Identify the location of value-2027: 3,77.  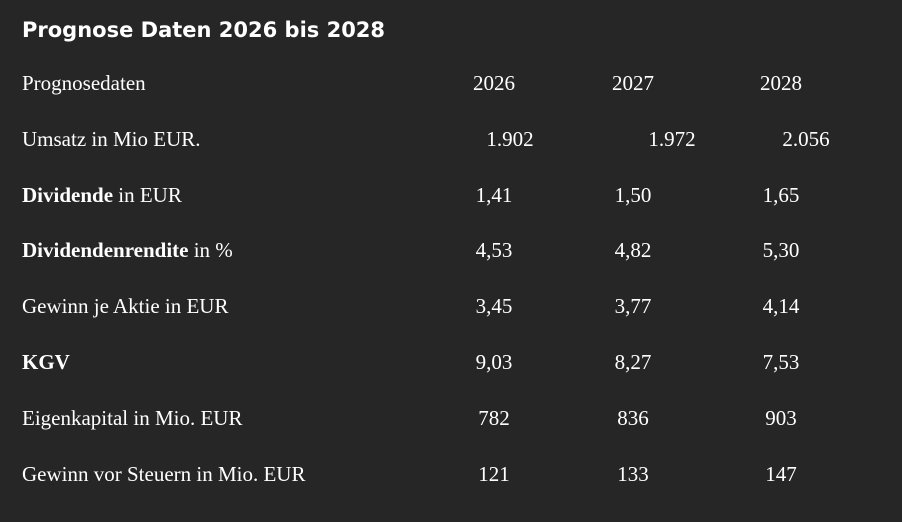
(633, 306).